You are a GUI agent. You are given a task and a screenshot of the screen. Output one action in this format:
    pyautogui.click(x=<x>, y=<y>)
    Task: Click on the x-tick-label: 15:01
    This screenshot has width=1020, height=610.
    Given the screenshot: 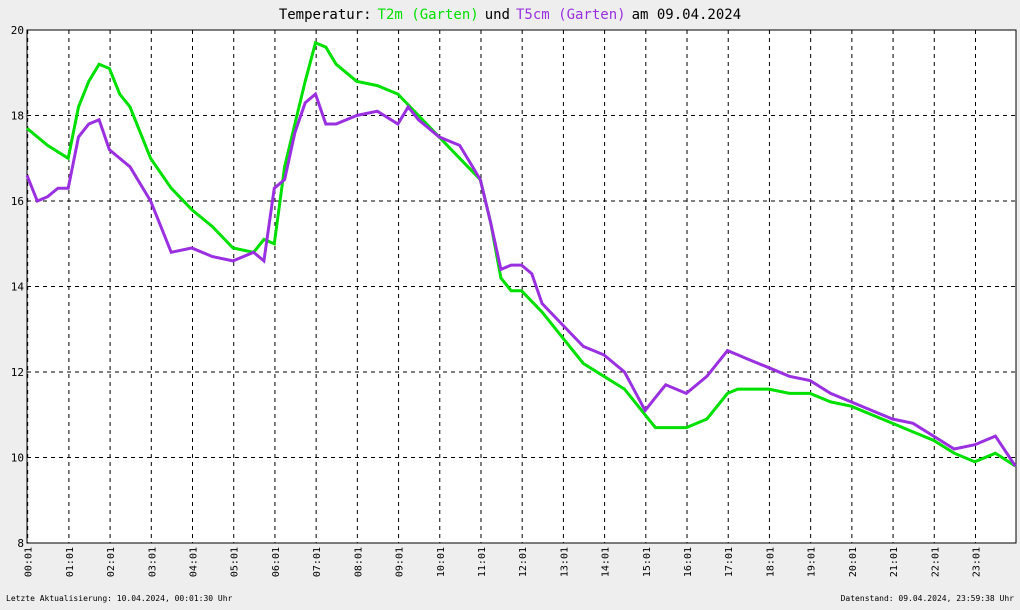 What is the action you would take?
    pyautogui.click(x=647, y=562)
    